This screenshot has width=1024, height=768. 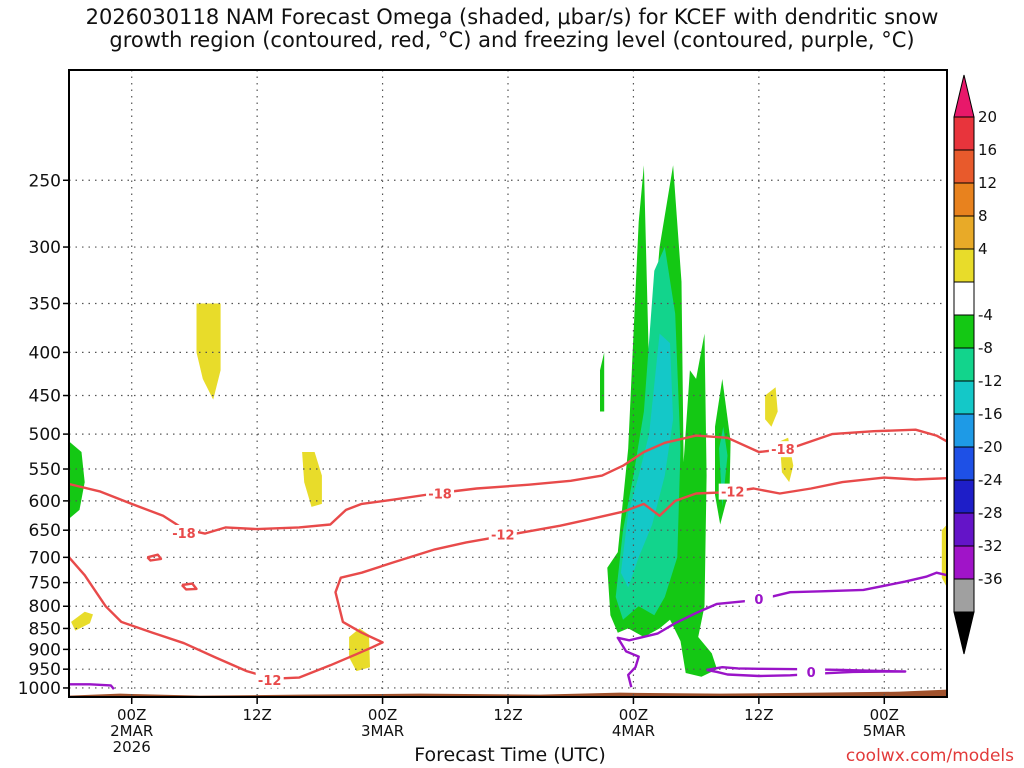 What do you see at coordinates (45, 629) in the screenshot?
I see `y-tick-label: 850` at bounding box center [45, 629].